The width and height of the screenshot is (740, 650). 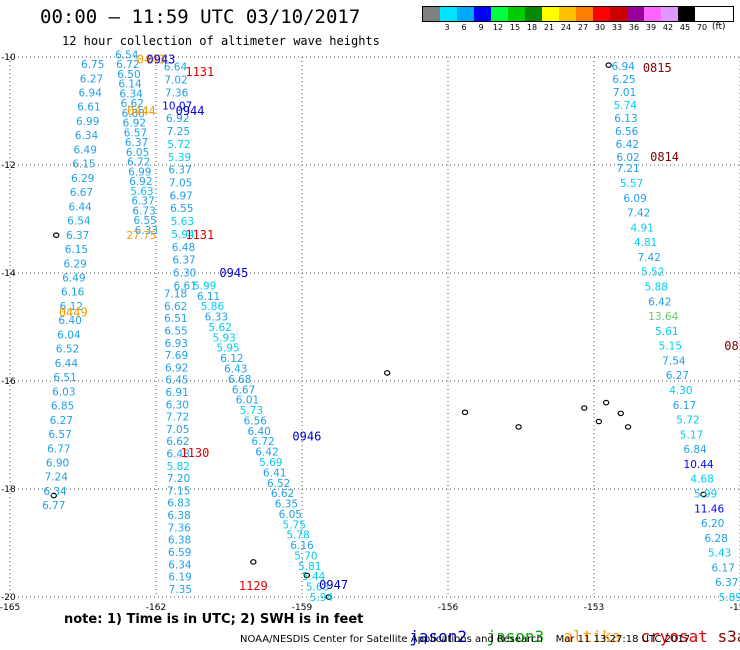 I want to click on wave-height-label: 5.44, so click(x=314, y=577).